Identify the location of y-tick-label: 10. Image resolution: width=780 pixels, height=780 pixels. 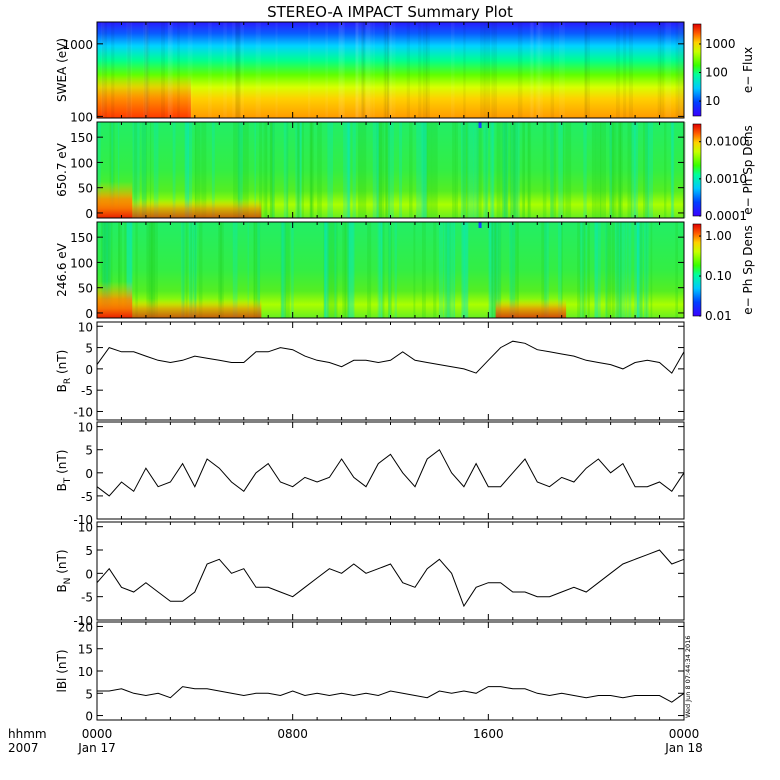
(85, 672).